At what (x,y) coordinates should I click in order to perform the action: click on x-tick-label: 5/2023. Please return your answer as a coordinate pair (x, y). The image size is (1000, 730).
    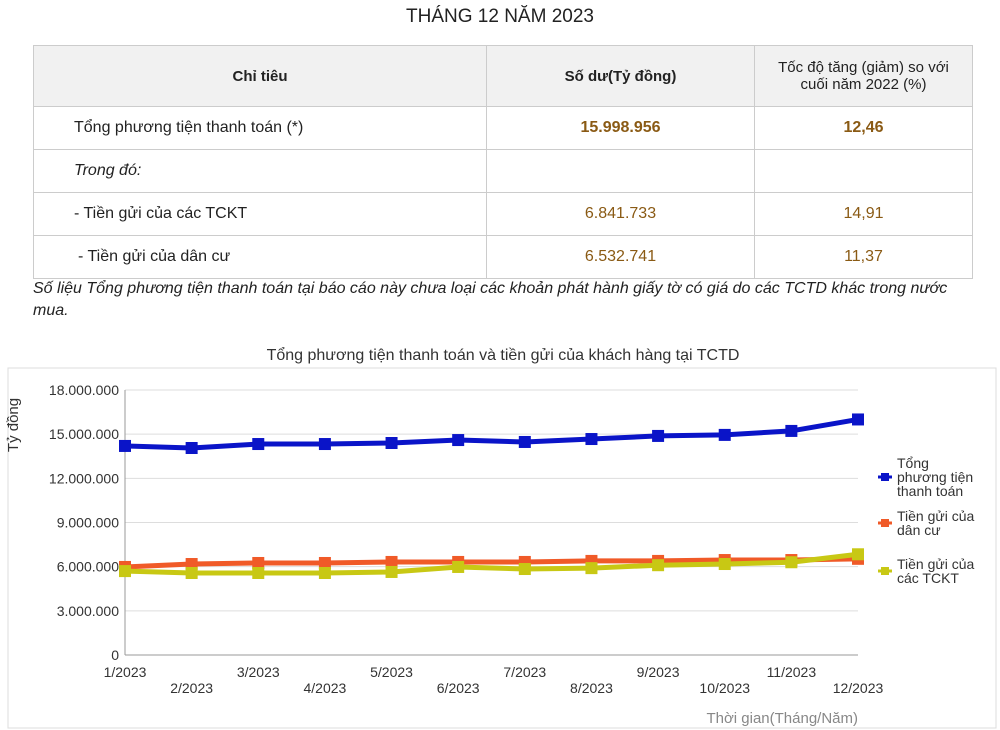
    Looking at the image, I should click on (391, 672).